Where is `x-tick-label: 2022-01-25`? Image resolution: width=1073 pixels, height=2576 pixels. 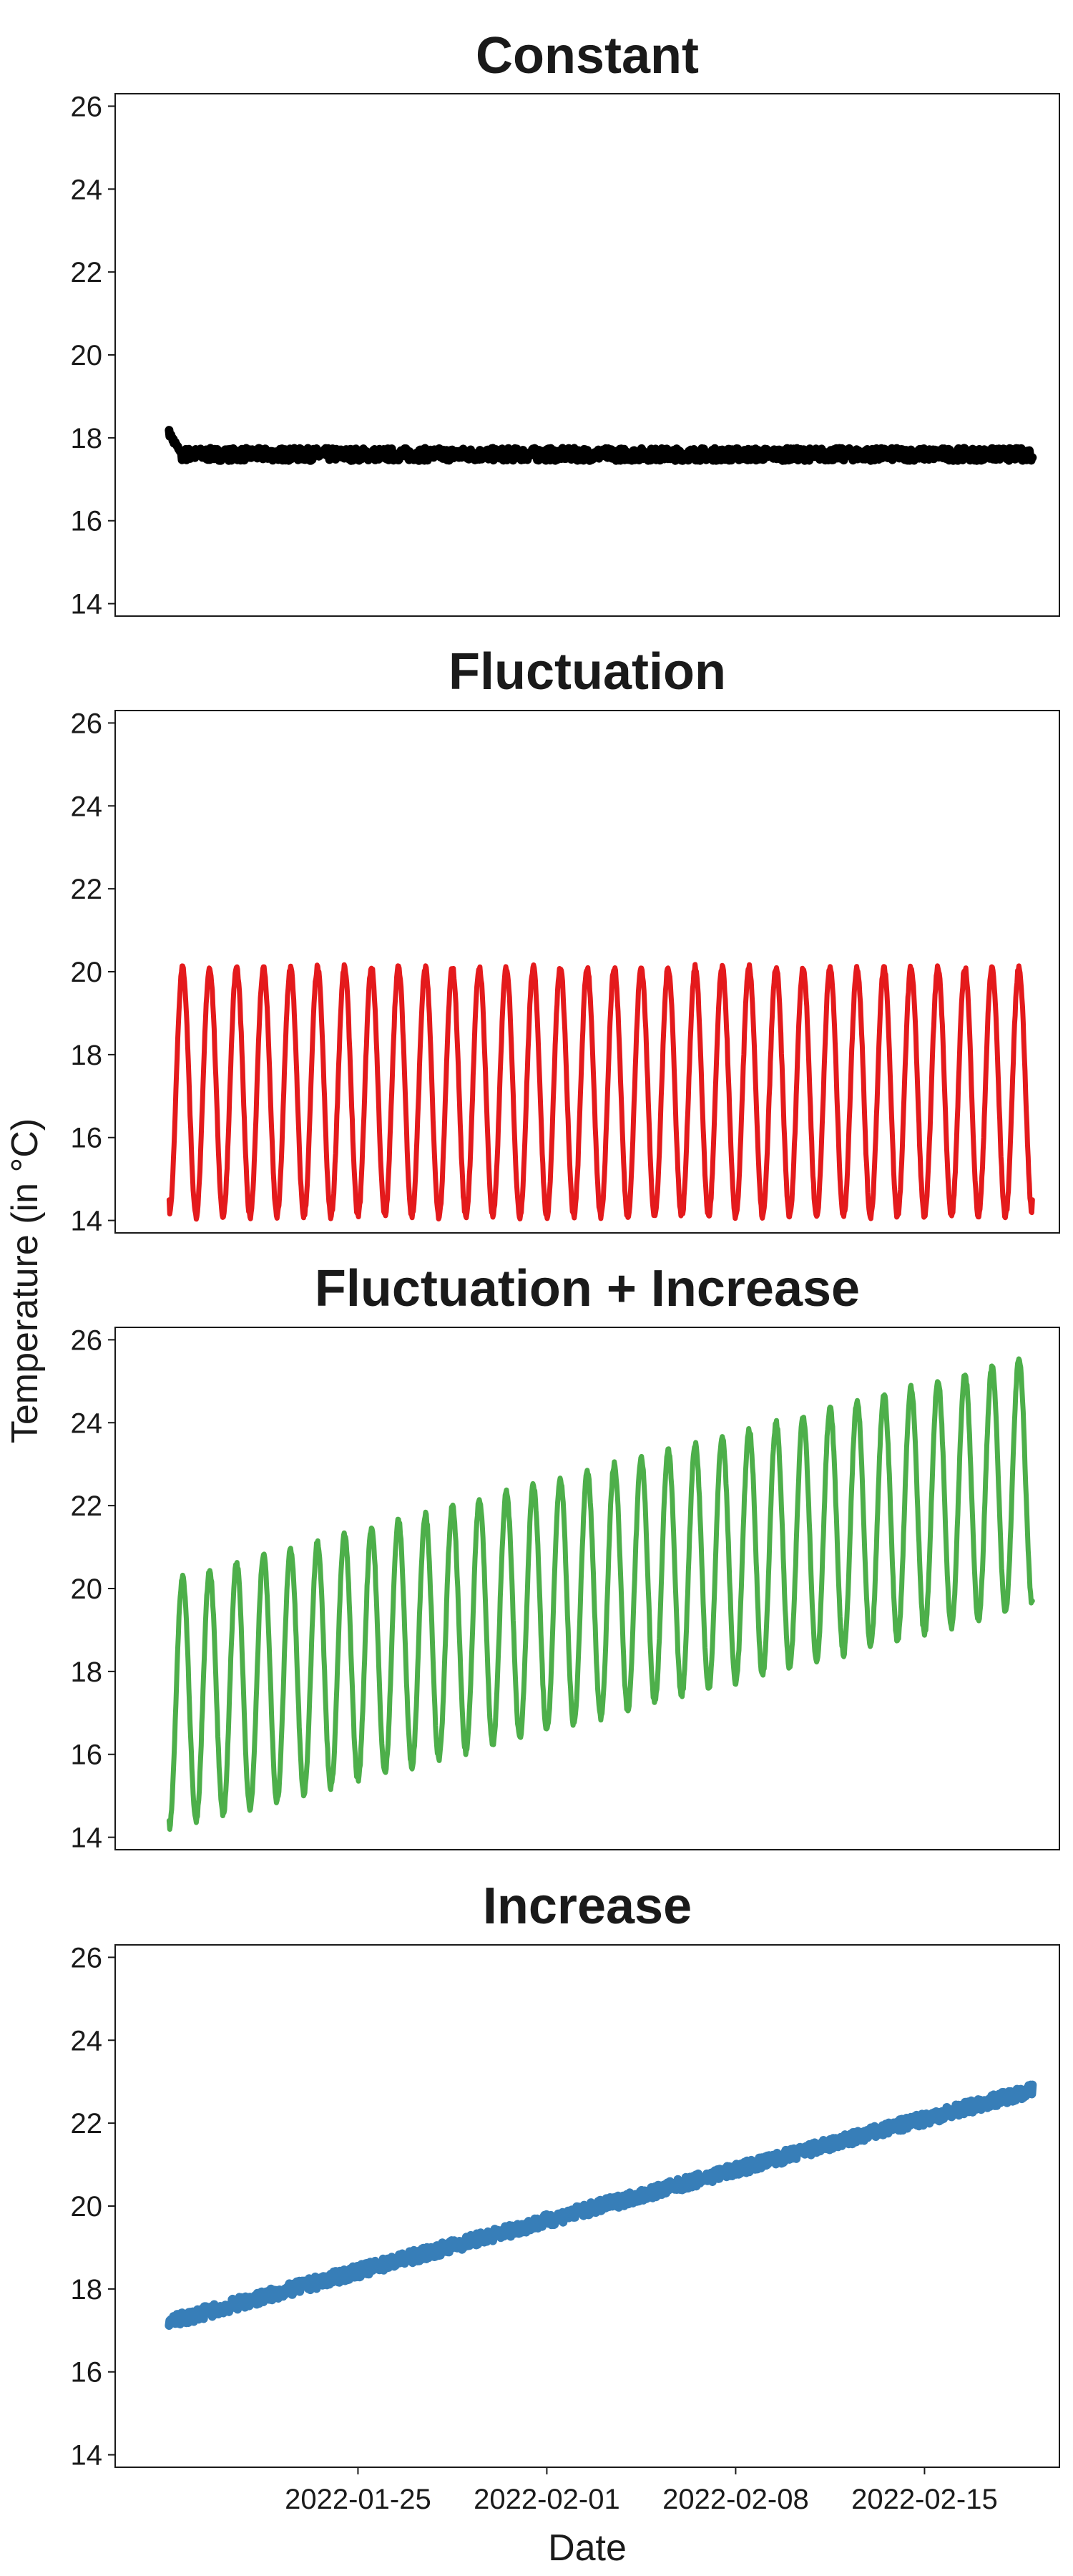
x-tick-label: 2022-01-25 is located at coordinates (358, 2499).